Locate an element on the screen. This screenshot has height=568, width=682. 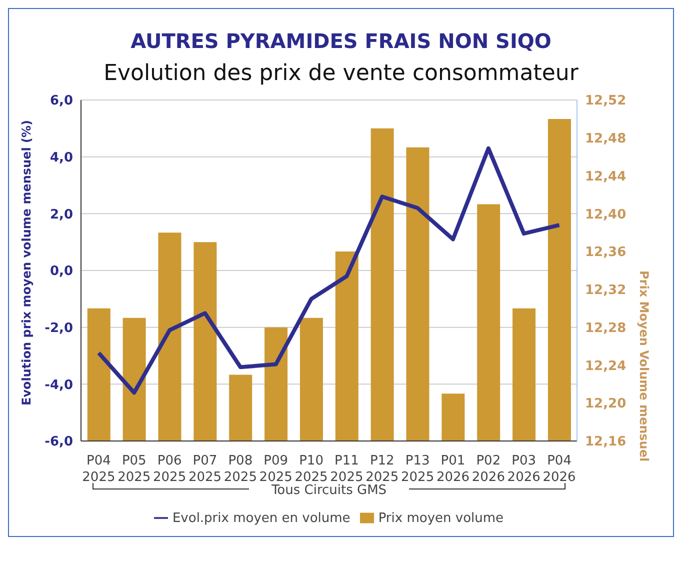
legend-label: Prix moyen volume is located at coordinates (441, 518).